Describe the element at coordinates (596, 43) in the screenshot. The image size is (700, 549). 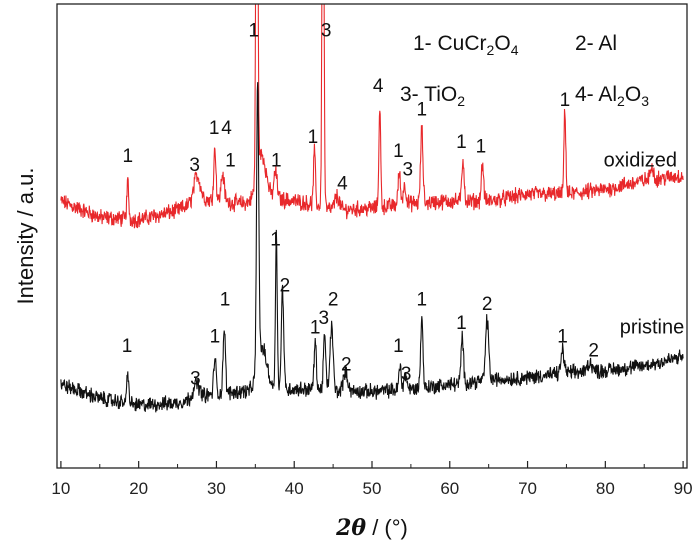
I see `legend-entry-al: 2- Al` at that location.